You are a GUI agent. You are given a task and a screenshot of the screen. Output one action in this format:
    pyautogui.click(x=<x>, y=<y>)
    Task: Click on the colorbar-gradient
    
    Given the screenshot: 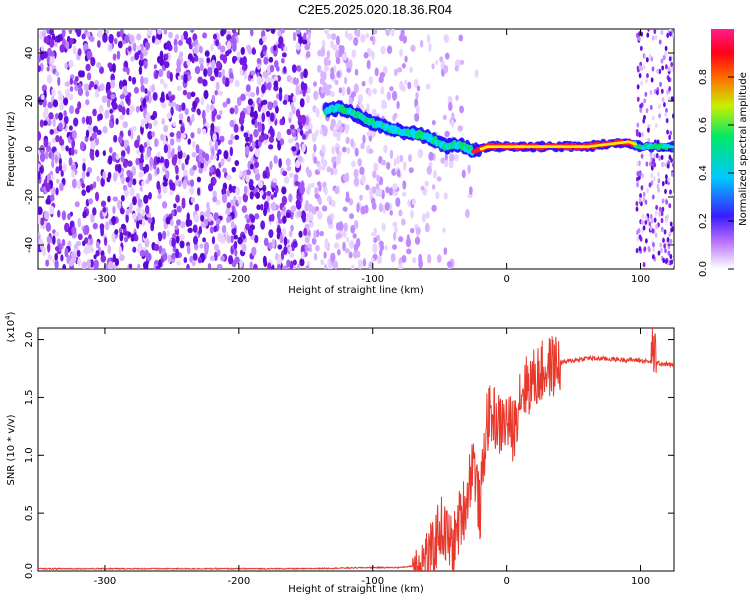 What is the action you would take?
    pyautogui.click(x=722, y=149)
    